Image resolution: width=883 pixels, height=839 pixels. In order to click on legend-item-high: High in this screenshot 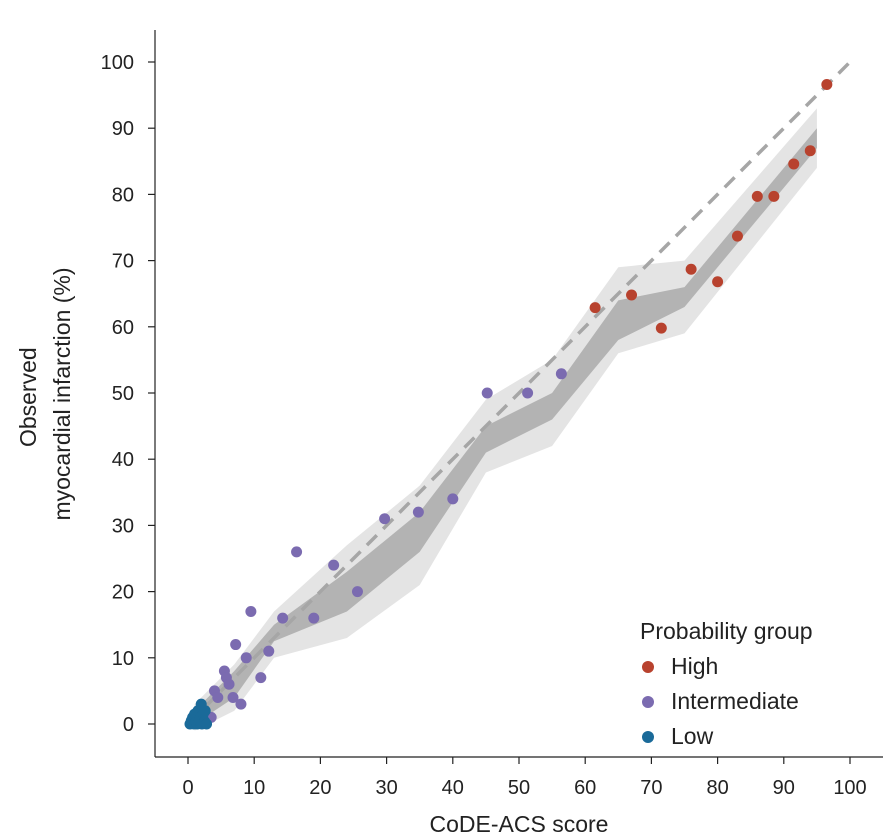, I will do `click(726, 666)`.